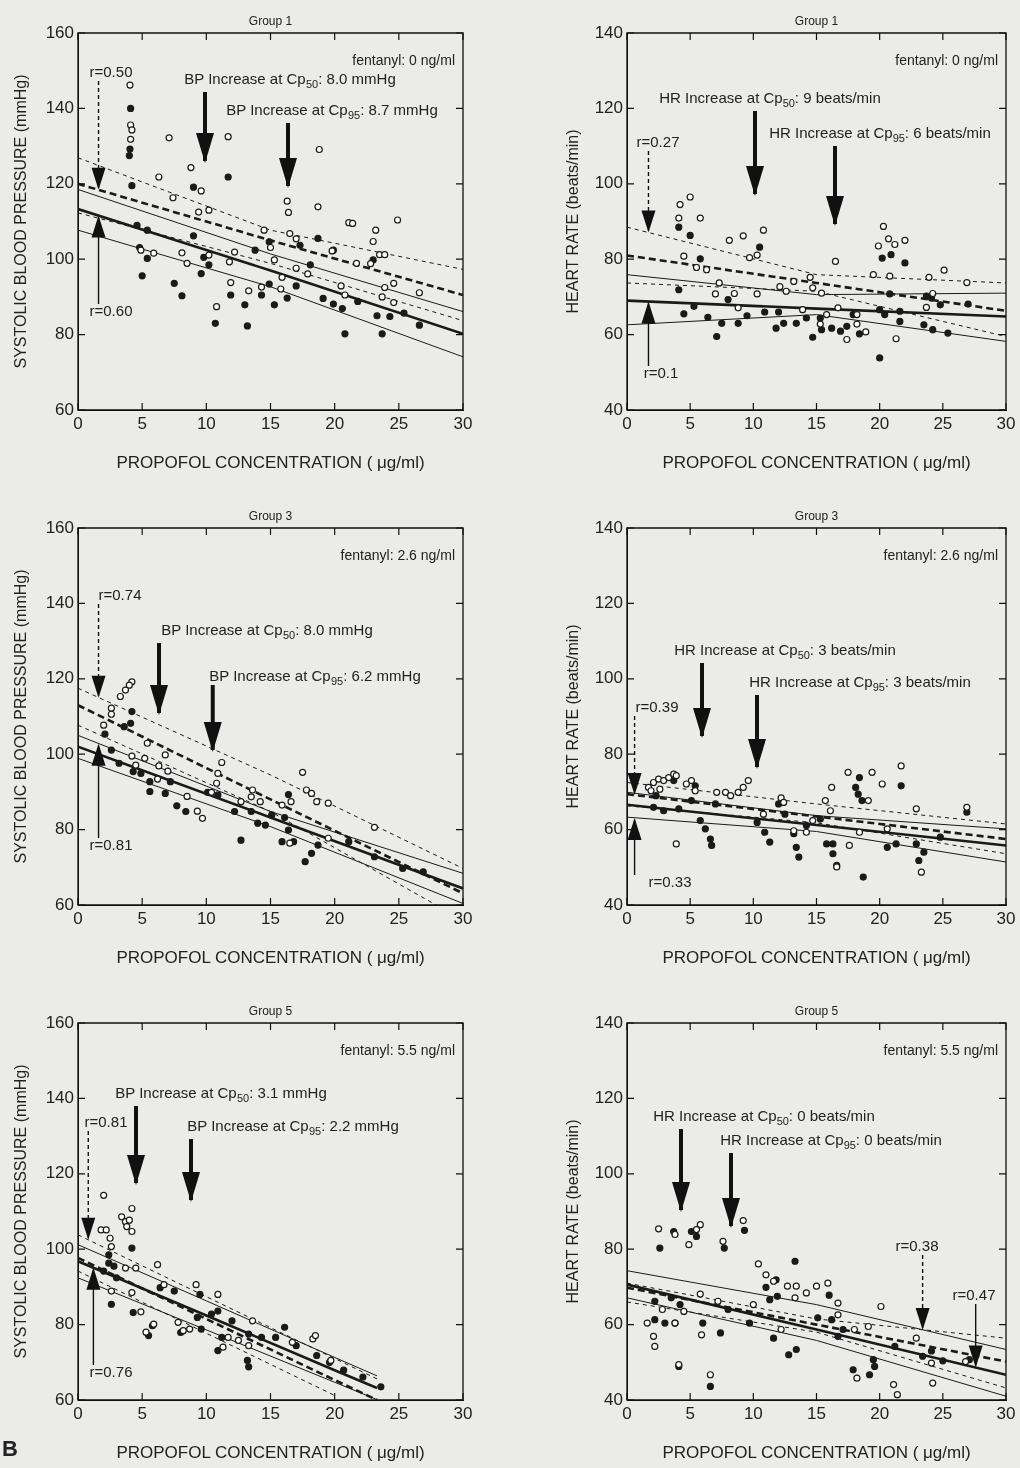  I want to click on annotation: r=0.33, so click(670, 882).